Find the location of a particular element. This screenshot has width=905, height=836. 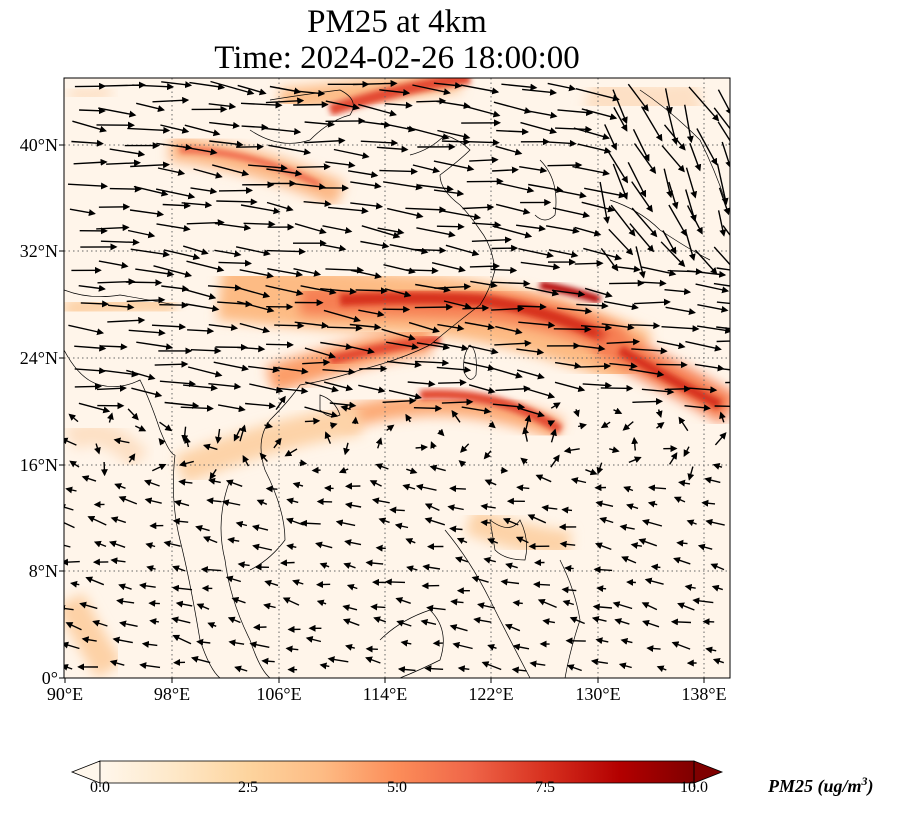

colorbar-tick-label: 0.0 is located at coordinates (100, 787).